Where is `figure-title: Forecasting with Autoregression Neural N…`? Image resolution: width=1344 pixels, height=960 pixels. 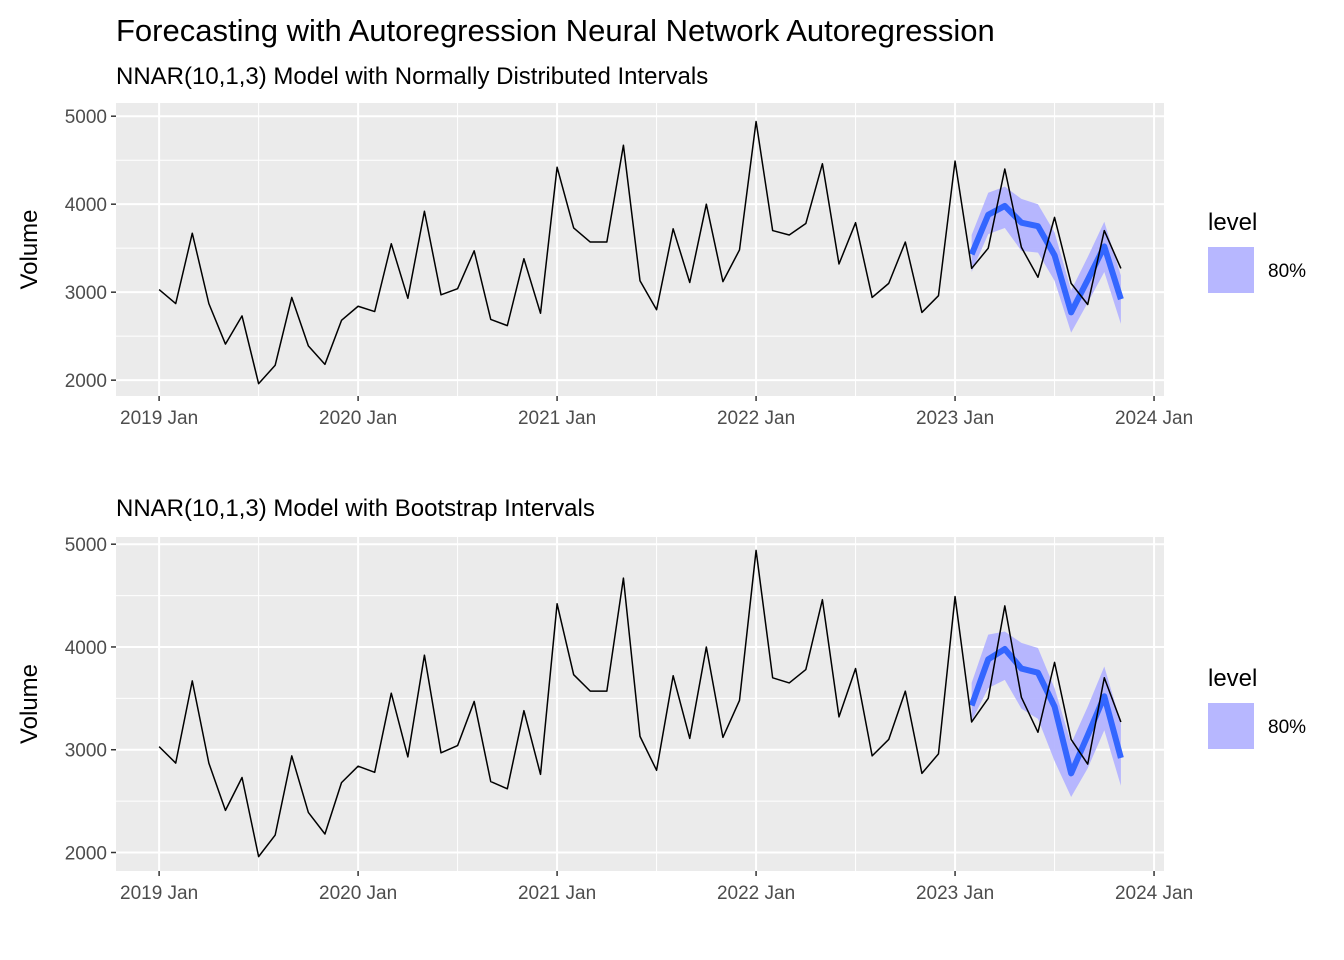 figure-title: Forecasting with Autoregression Neural N… is located at coordinates (555, 30).